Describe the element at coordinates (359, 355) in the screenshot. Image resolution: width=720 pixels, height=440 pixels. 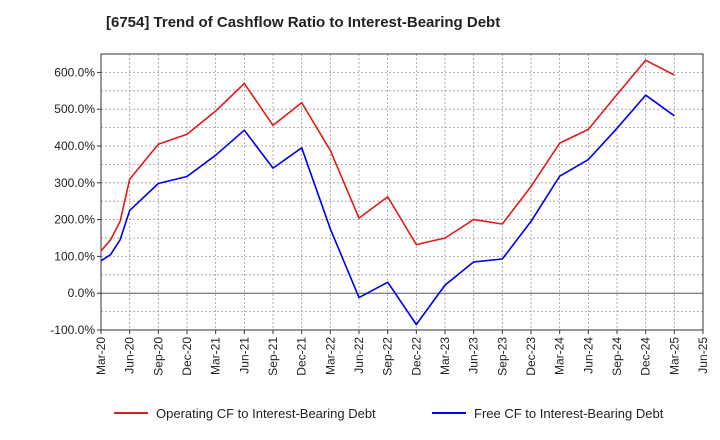
I see `x-tick-label: Jun-22` at that location.